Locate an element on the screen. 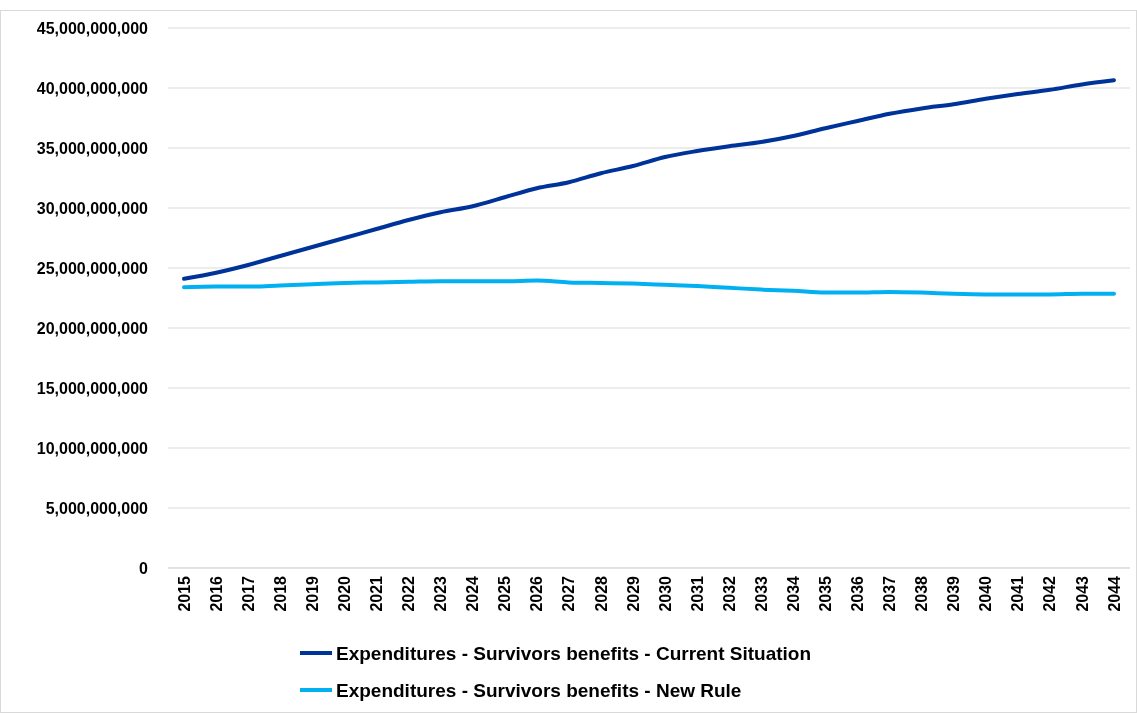  x-tick-label: 2015 is located at coordinates (184, 593).